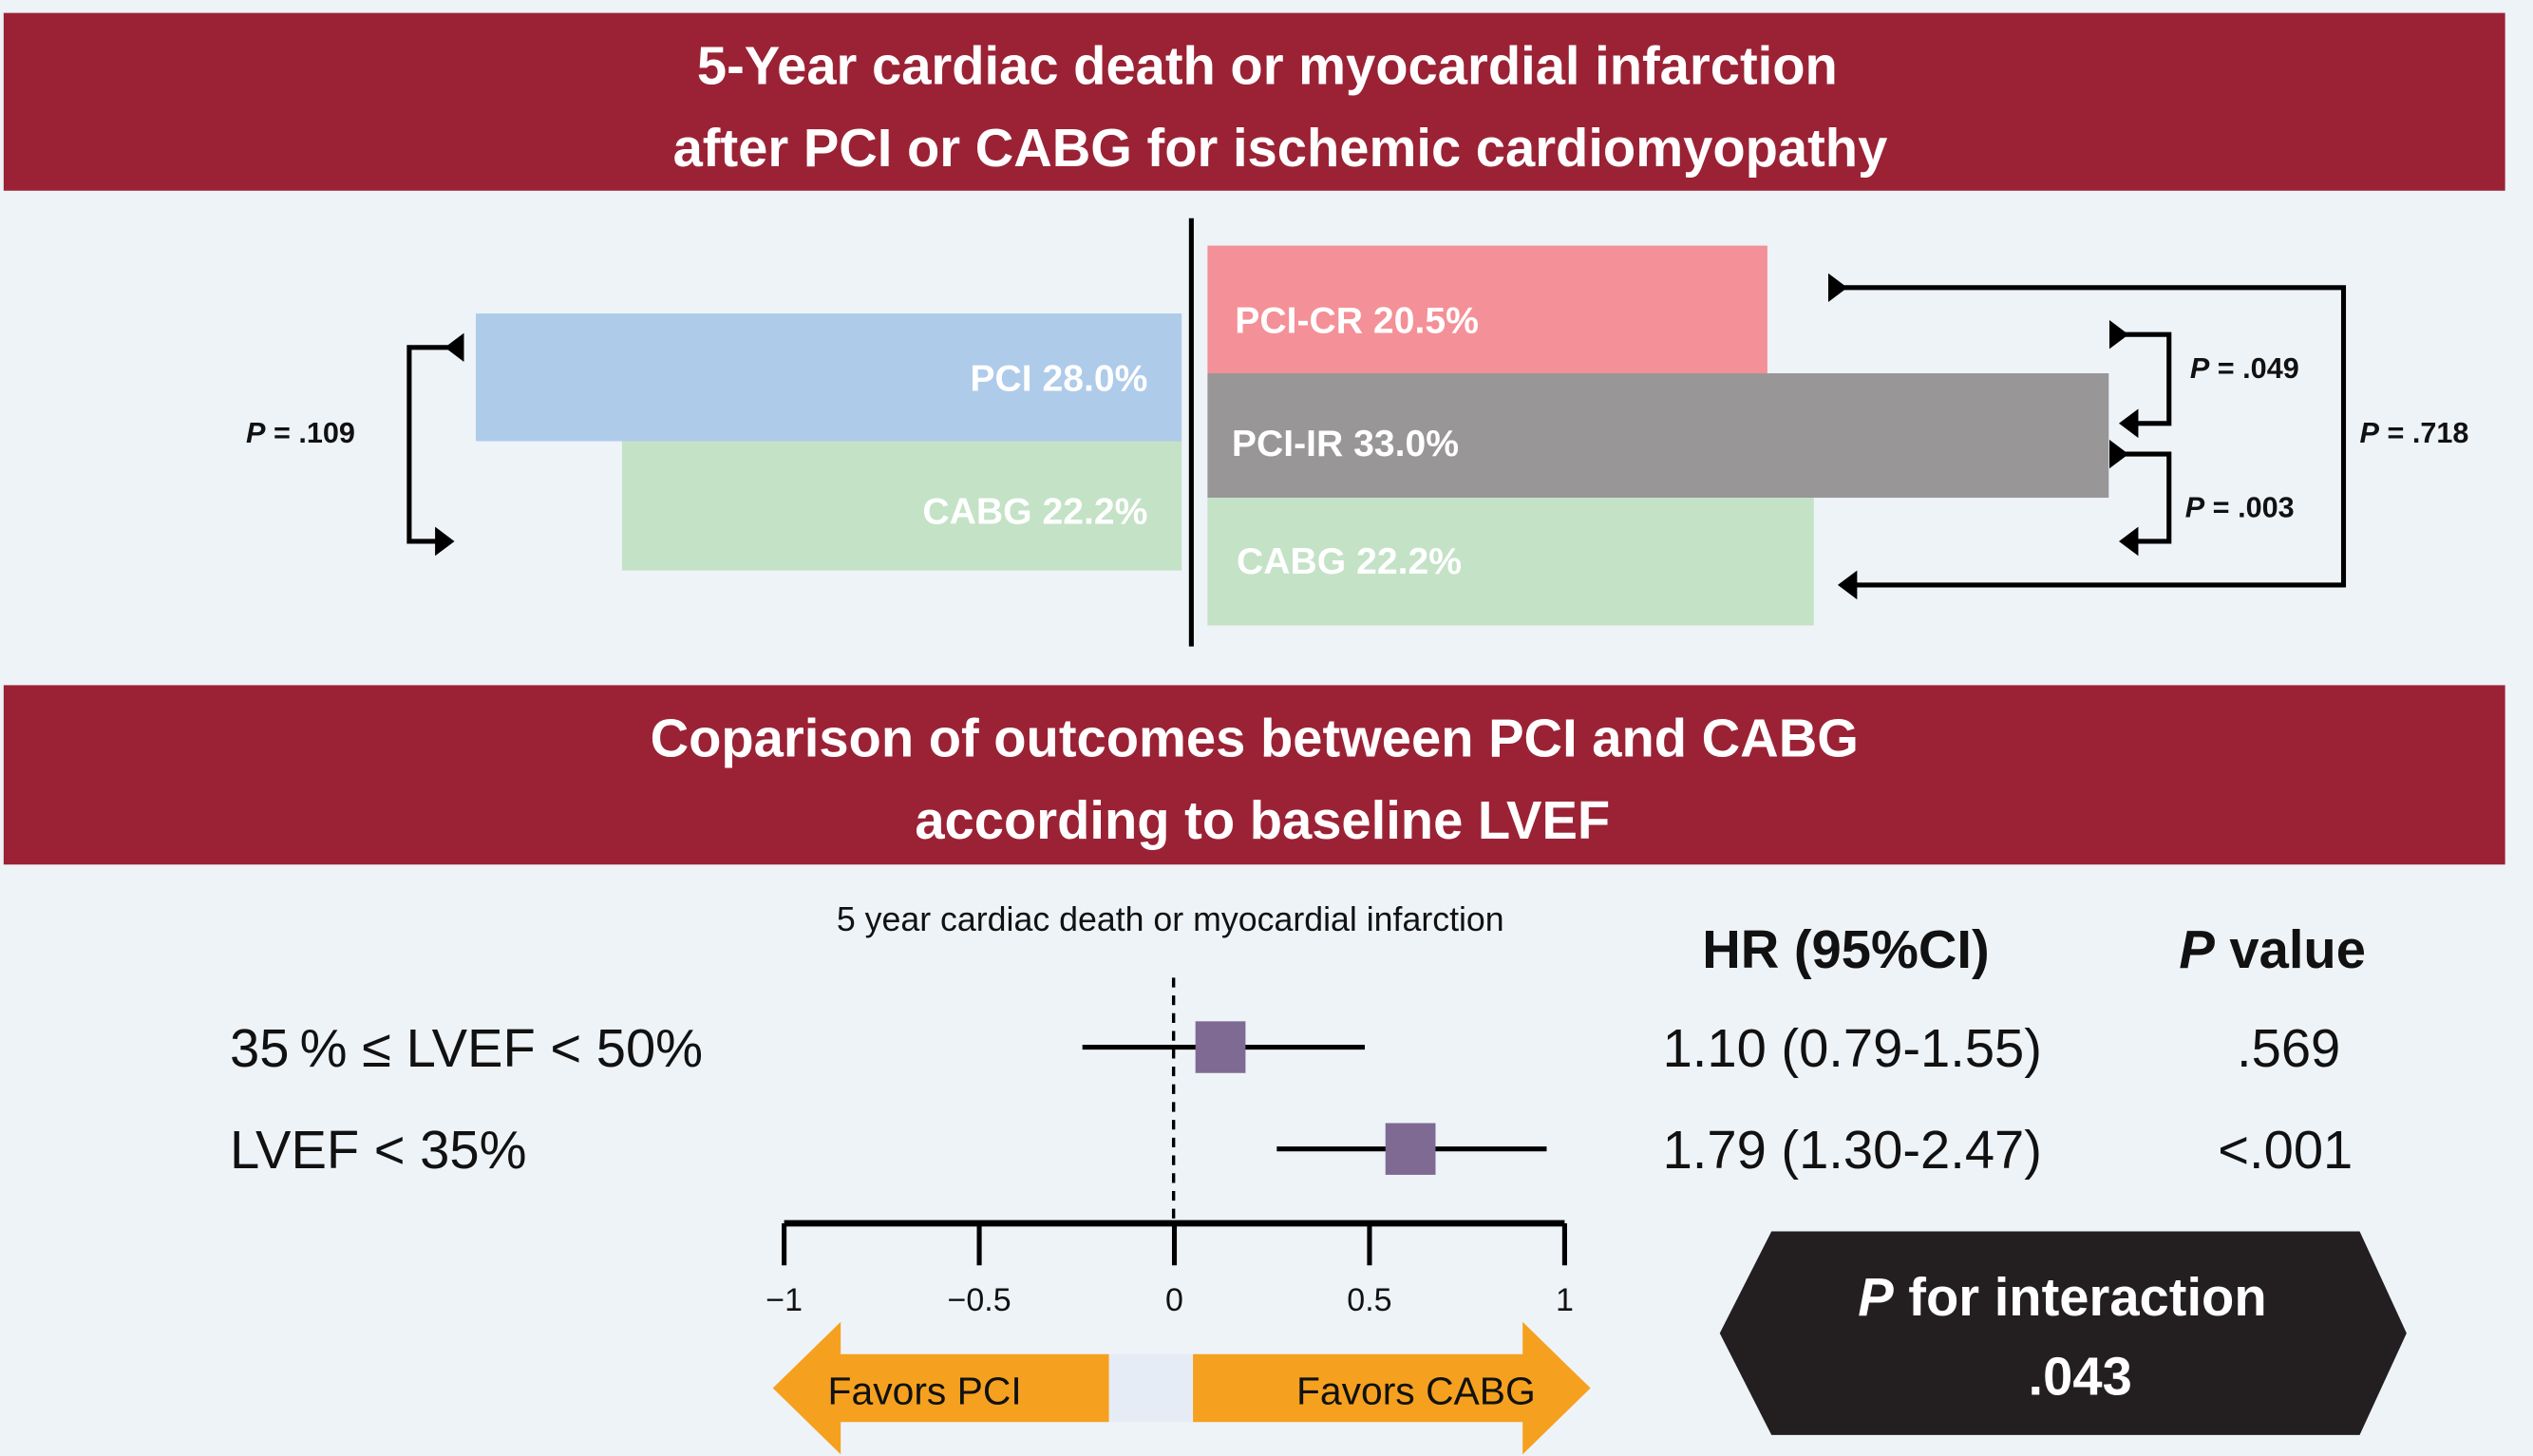 Image resolution: width=2533 pixels, height=1456 pixels. I want to click on label-pci-cr: PCI-CR 20.5%, so click(1357, 320).